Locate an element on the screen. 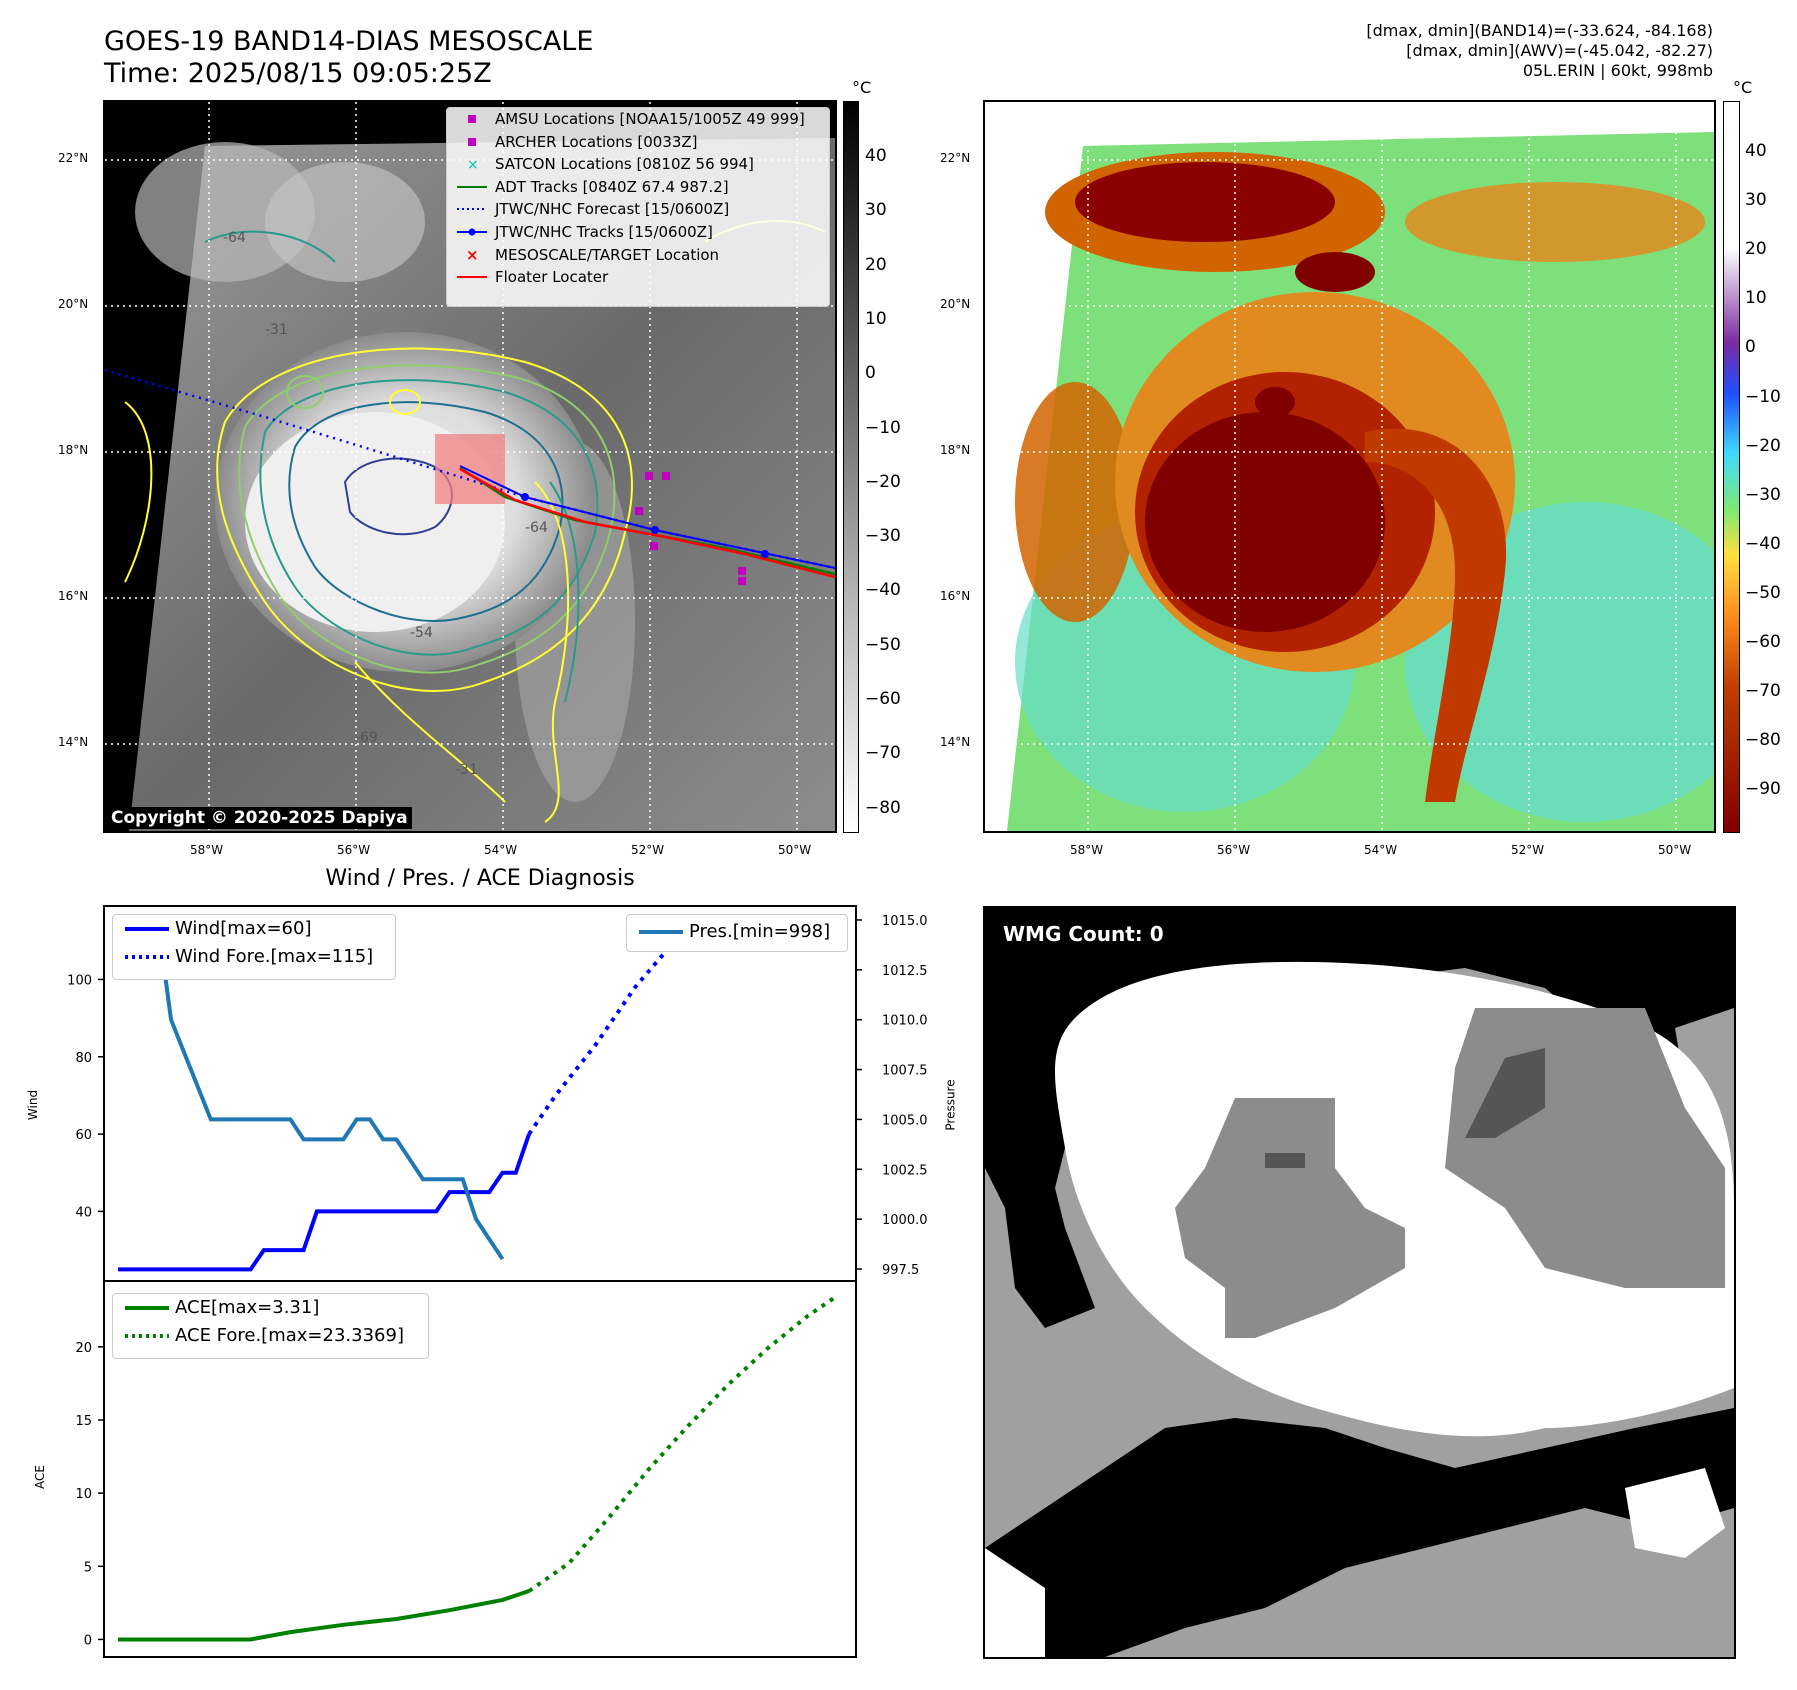 The image size is (1797, 1690). info-line-2: [dmax, dmin](AWV)=(-45.042, -82.27) is located at coordinates (1559, 50).